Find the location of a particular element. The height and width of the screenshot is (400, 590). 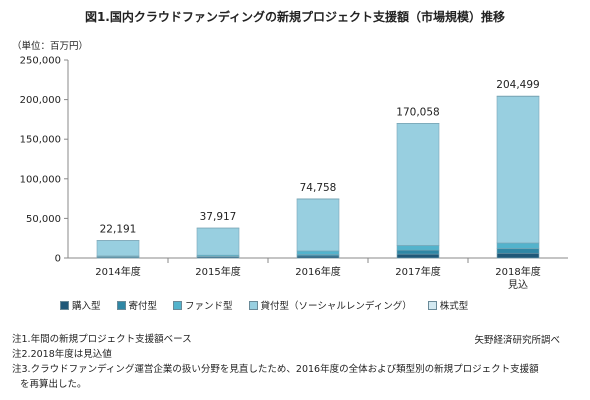

note-2: 注2.2018年度は見込値 is located at coordinates (62, 354).